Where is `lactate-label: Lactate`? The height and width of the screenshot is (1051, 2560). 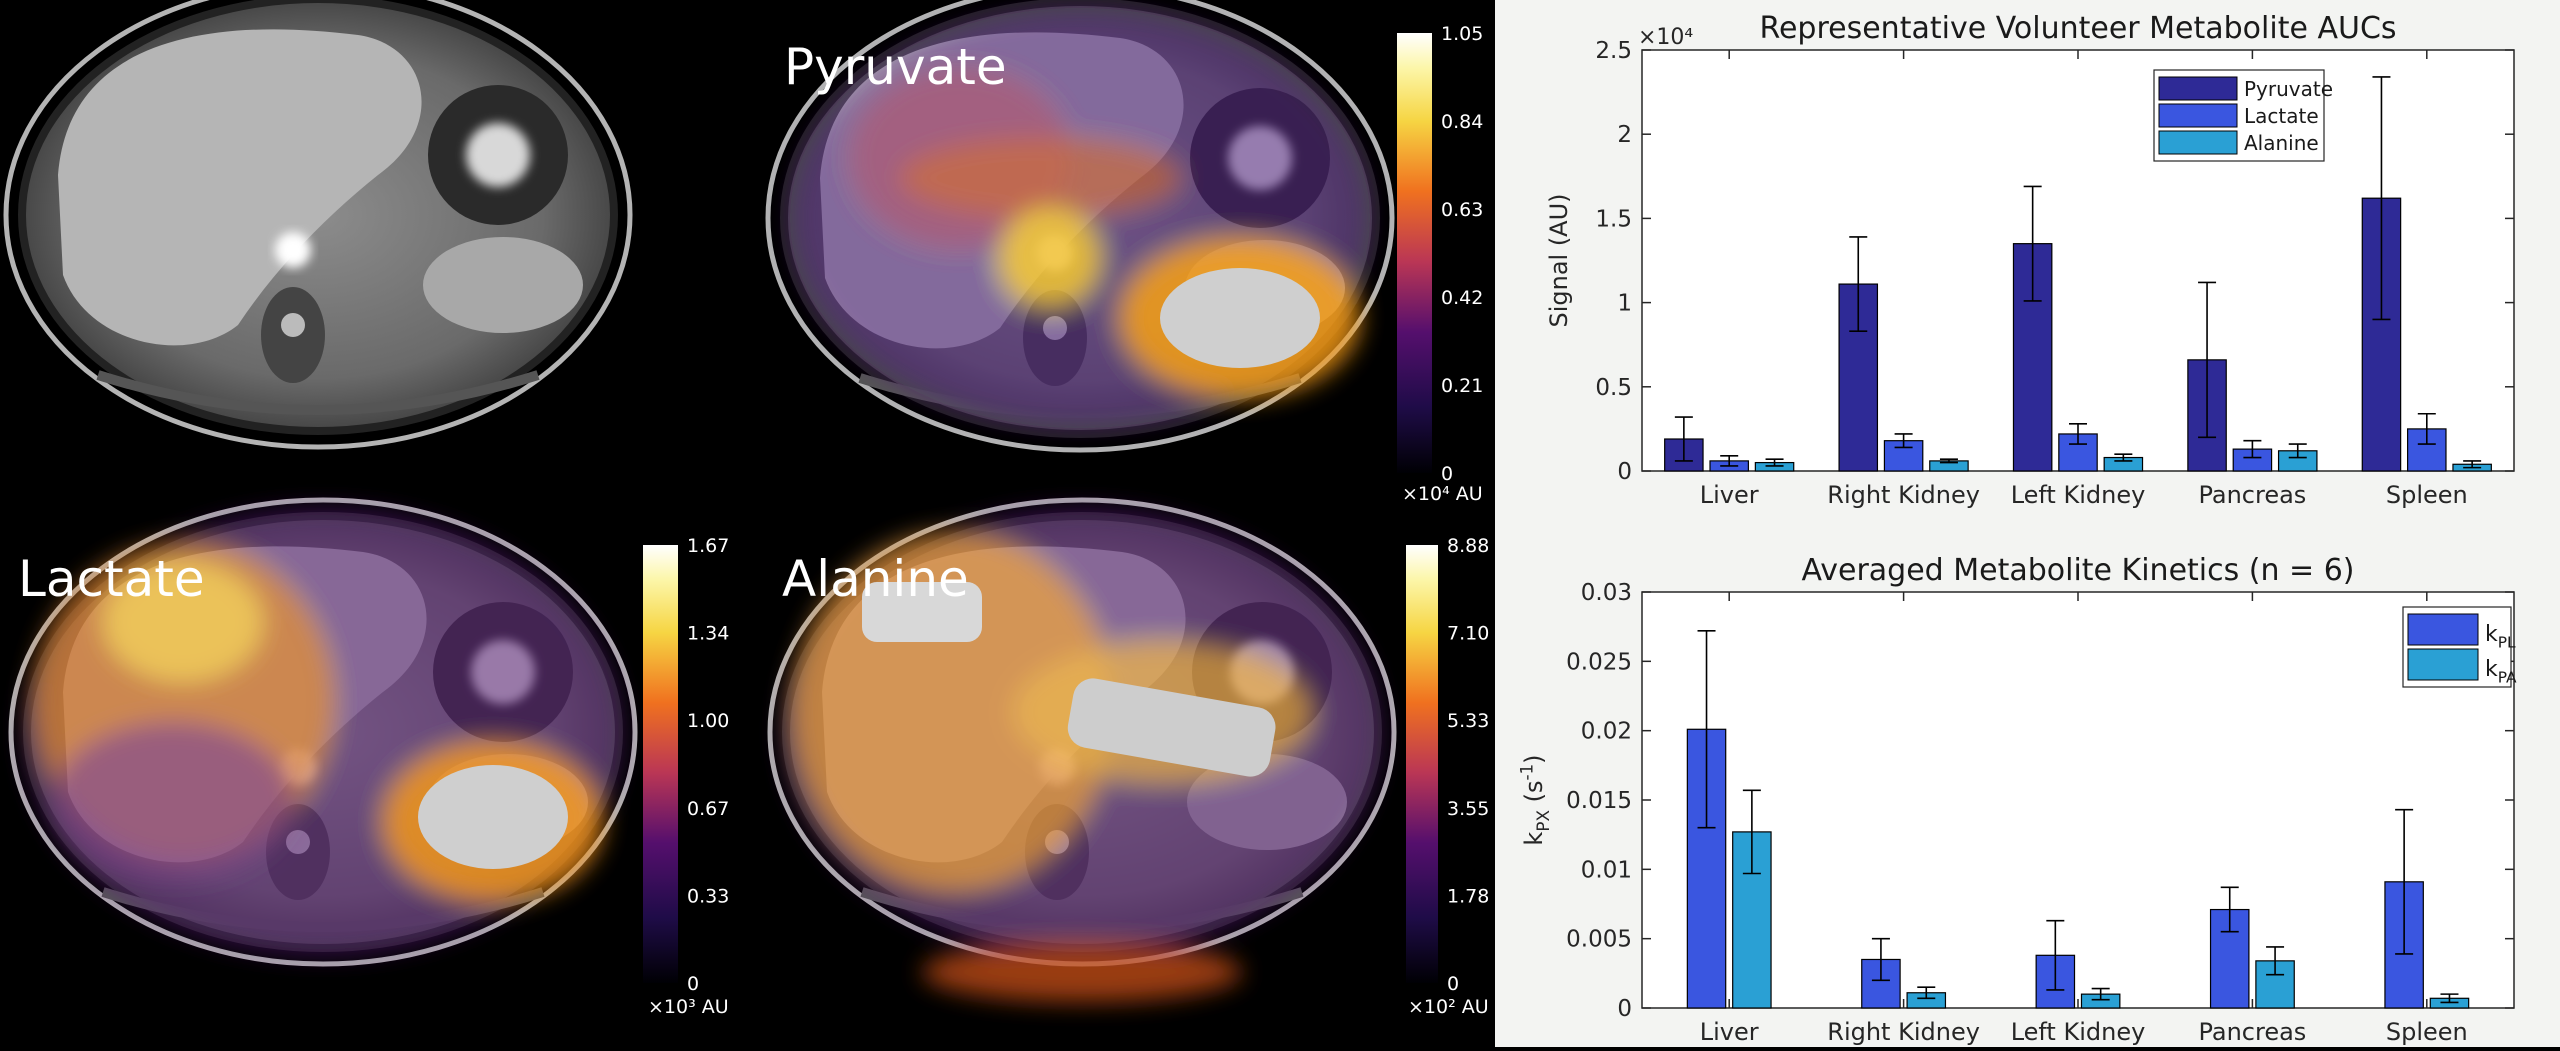
lactate-label: Lactate is located at coordinates (111, 579).